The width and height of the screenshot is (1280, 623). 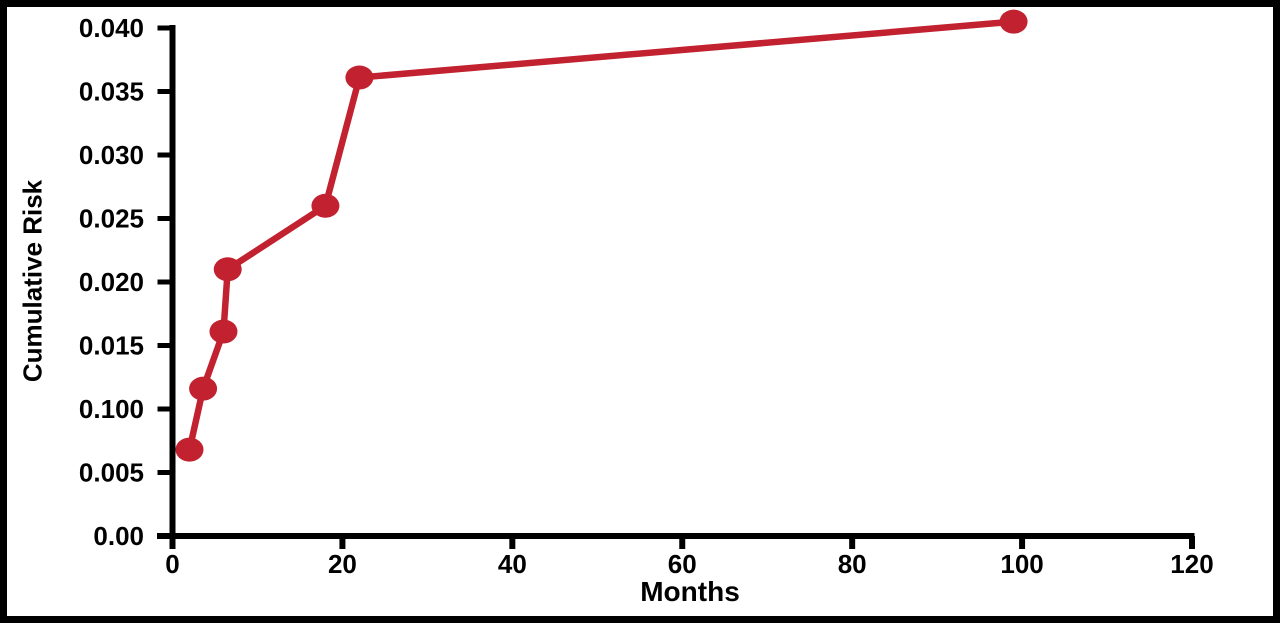 I want to click on y-tick-label: 0.035, so click(x=111, y=92).